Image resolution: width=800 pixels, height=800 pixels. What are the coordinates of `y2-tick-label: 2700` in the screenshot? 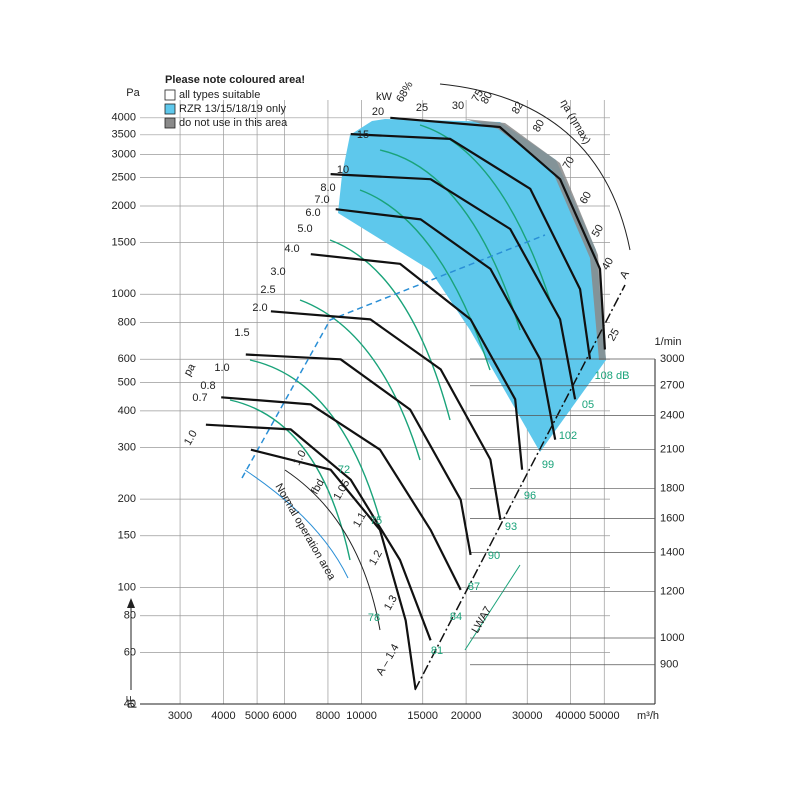 It's located at (672, 386).